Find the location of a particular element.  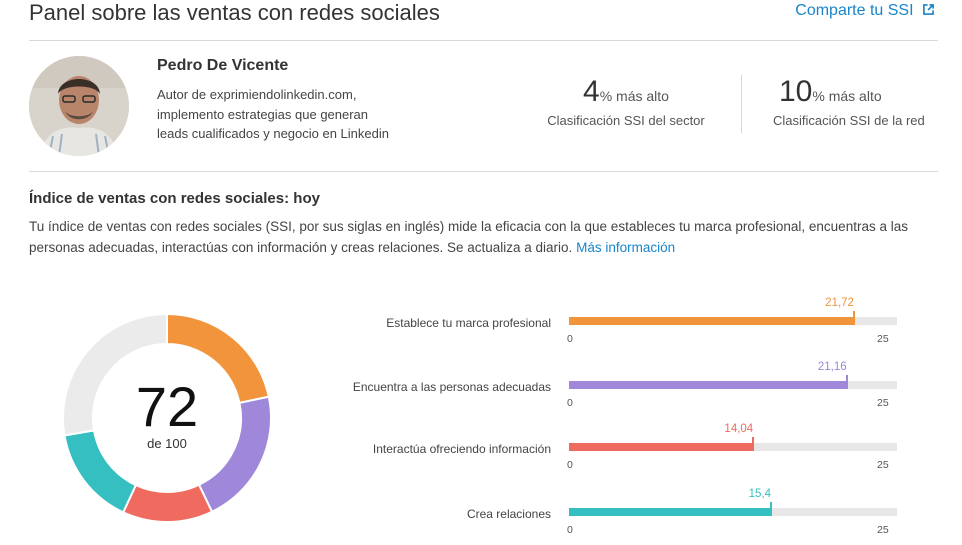

network-rank-suffix: % más alto is located at coordinates (847, 96).